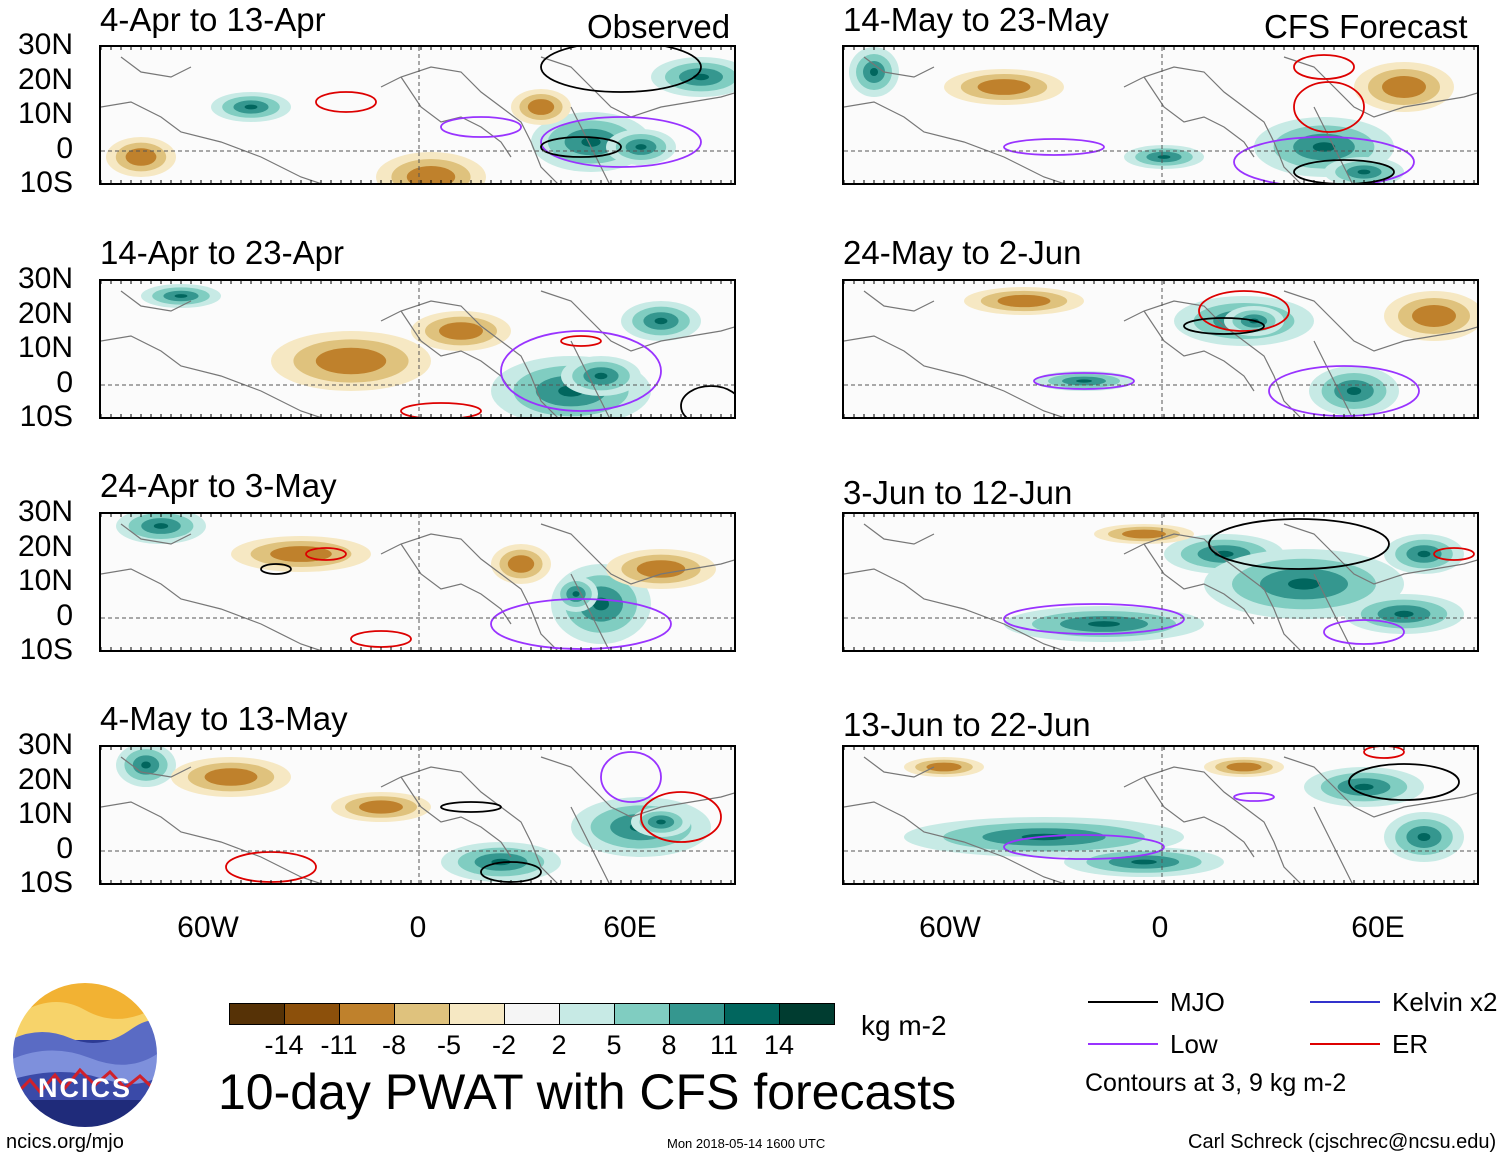 This screenshot has width=1510, height=1158. I want to click on colorbar-label: -8, so click(393, 1045).